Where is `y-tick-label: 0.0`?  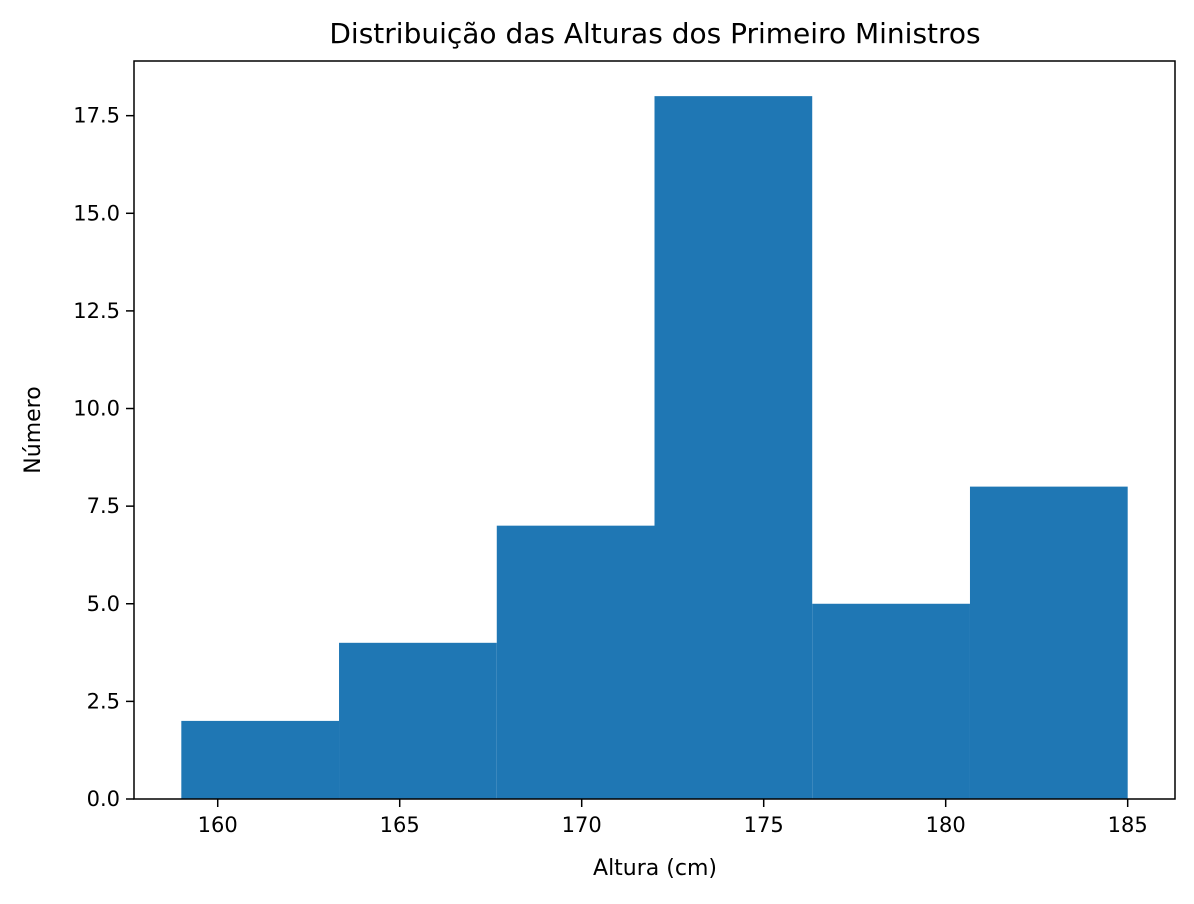
y-tick-label: 0.0 is located at coordinates (103, 799).